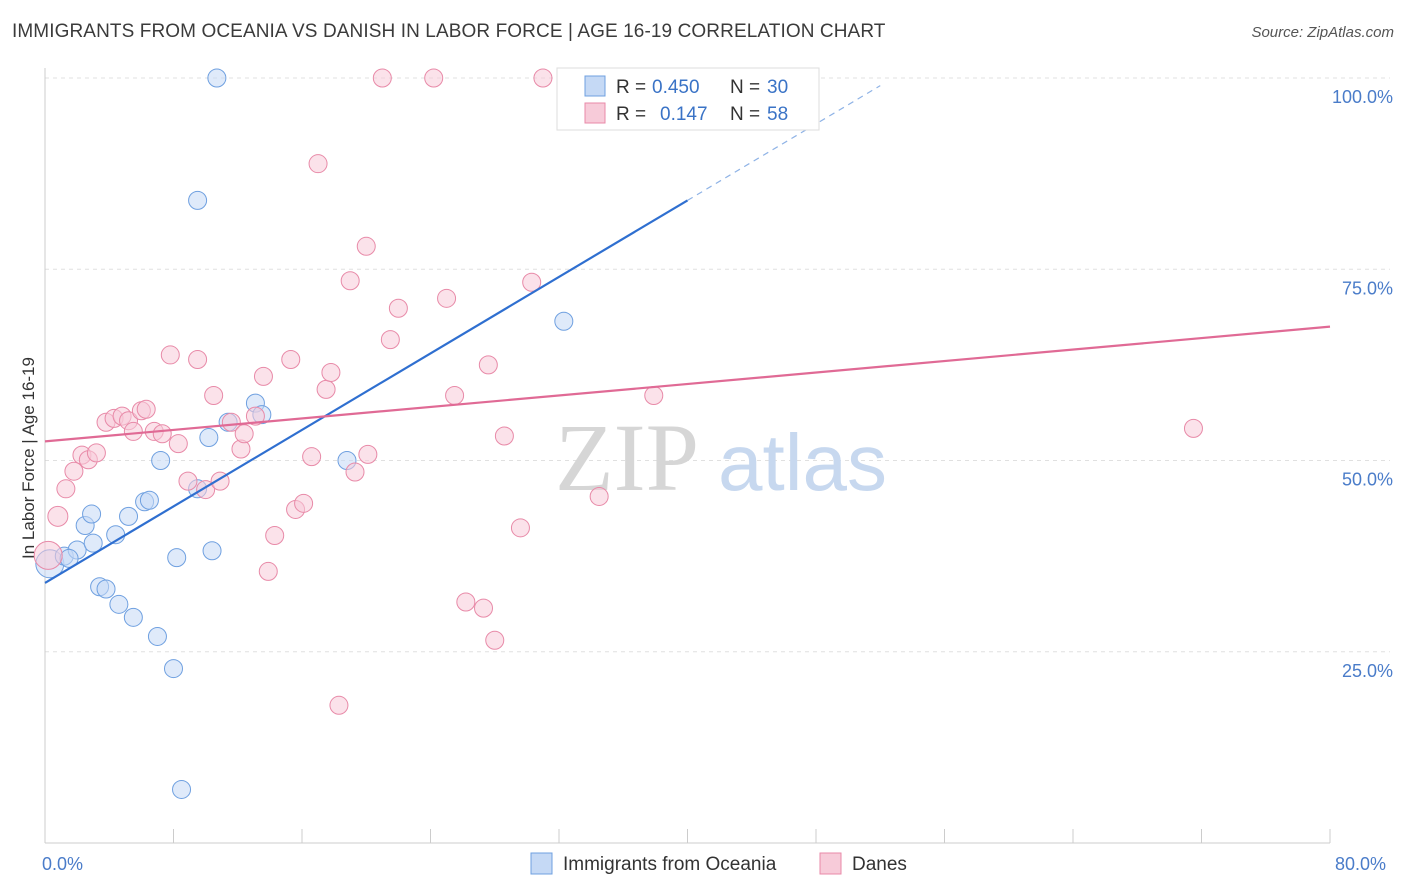 Image resolution: width=1406 pixels, height=892 pixels. Describe the element at coordinates (631, 114) in the screenshot. I see `legend-r-label-danes: R =` at that location.